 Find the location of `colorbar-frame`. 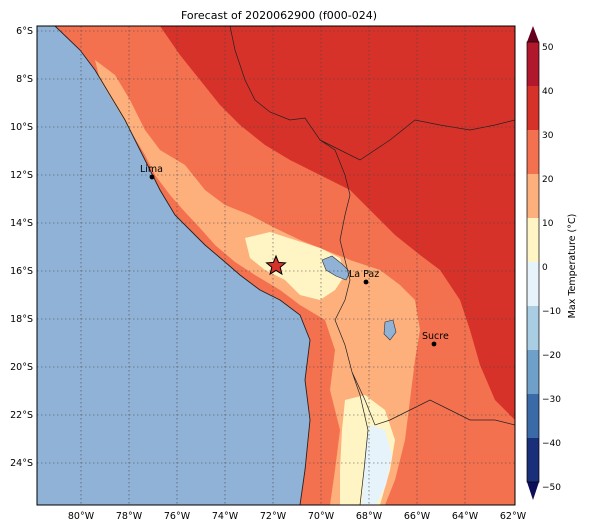

colorbar-frame is located at coordinates (533, 262).